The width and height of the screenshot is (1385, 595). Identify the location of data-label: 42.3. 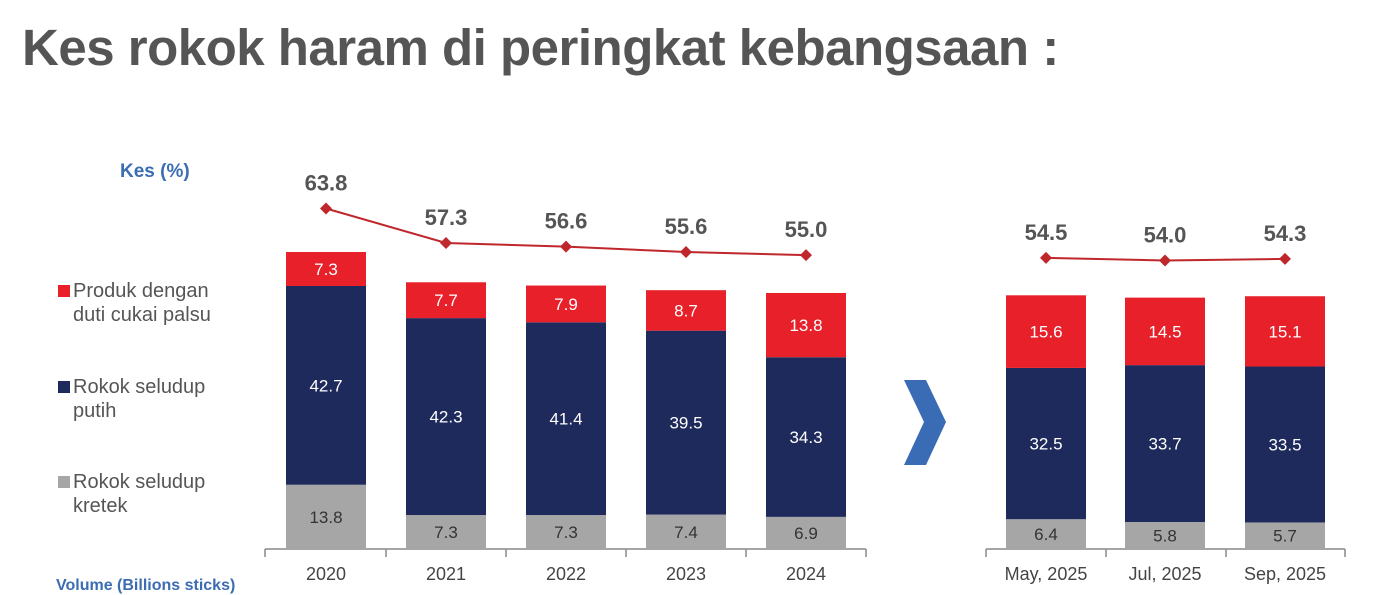
(445, 417).